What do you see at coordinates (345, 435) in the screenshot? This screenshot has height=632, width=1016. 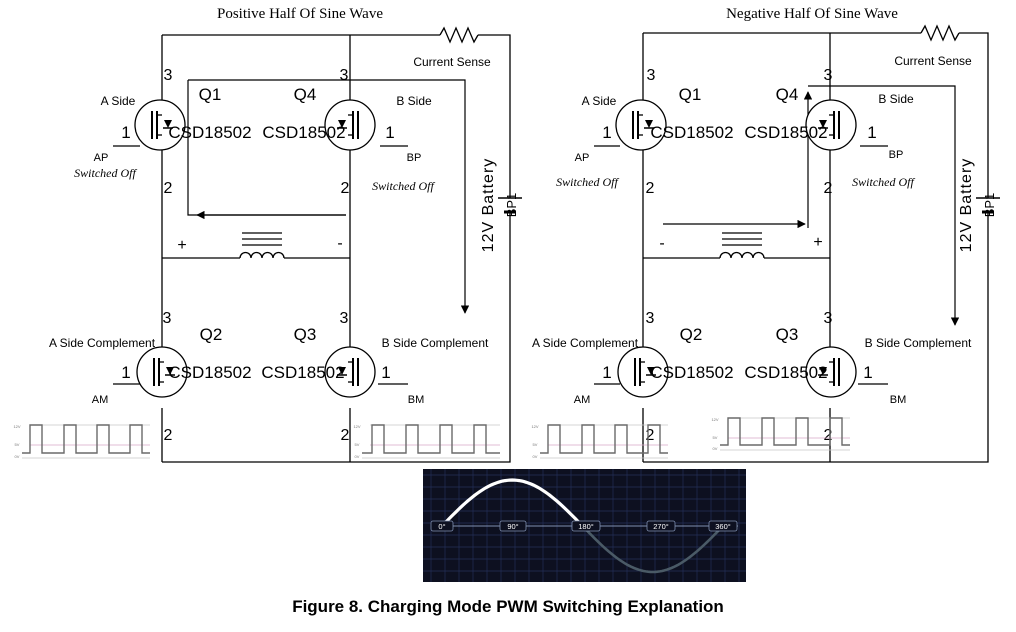 I see `q3-left-pin-bottom: 2` at bounding box center [345, 435].